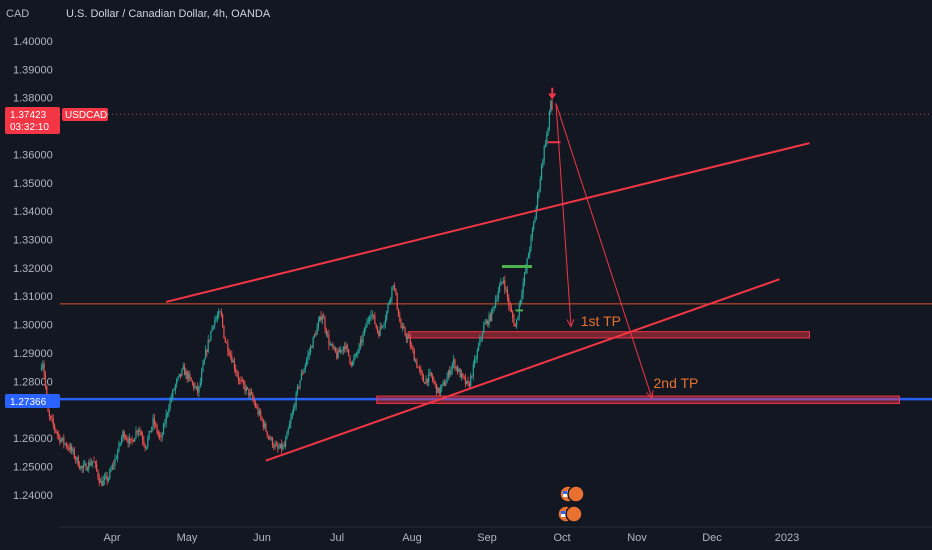  Describe the element at coordinates (33, 42) in the screenshot. I see `y-tick-label: 1.40000` at that location.